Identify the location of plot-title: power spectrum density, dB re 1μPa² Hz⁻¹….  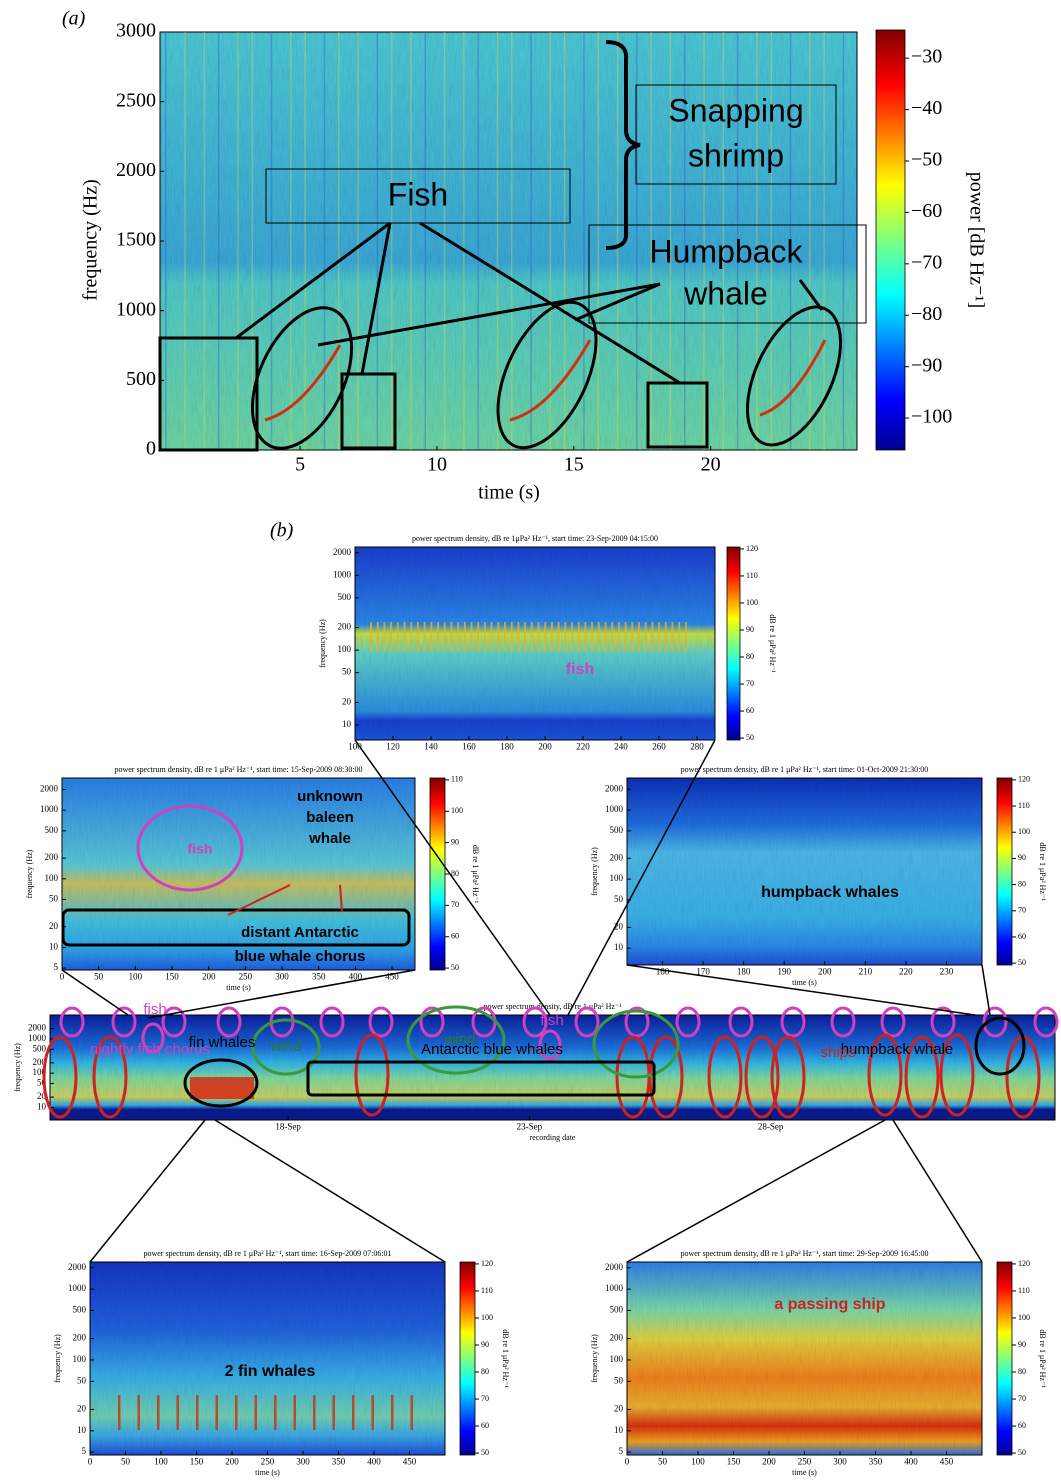
(535, 538).